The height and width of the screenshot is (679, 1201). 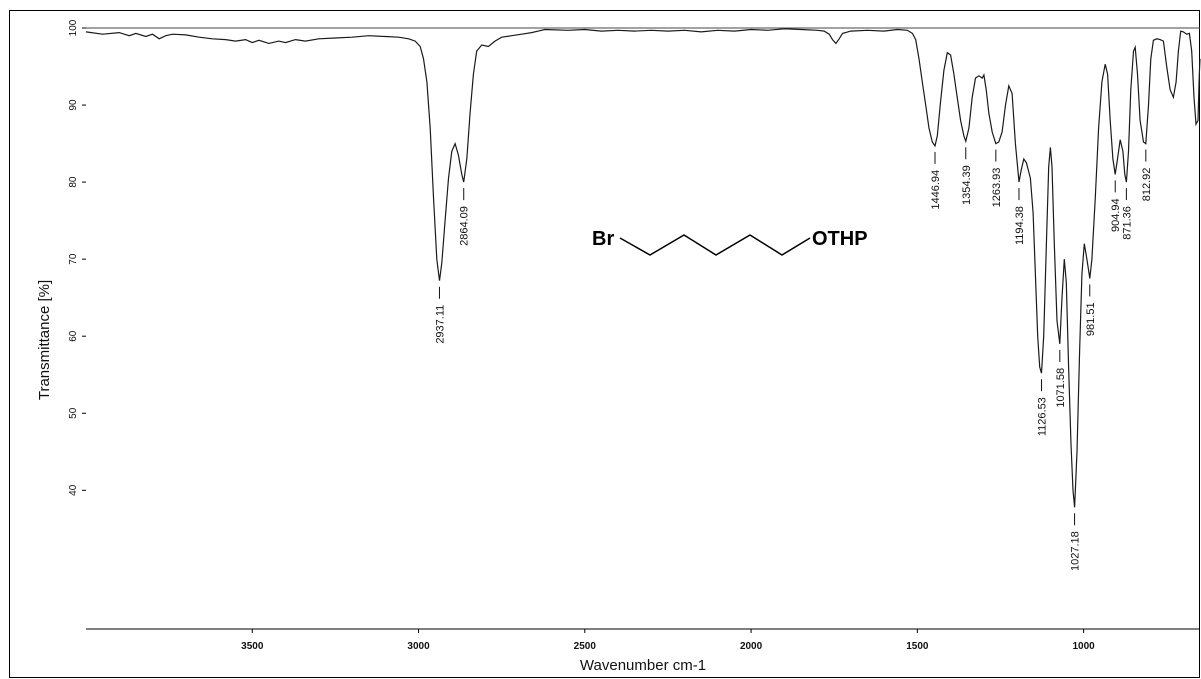 What do you see at coordinates (1076, 551) in the screenshot?
I see `peak-label-text: 1027.18` at bounding box center [1076, 551].